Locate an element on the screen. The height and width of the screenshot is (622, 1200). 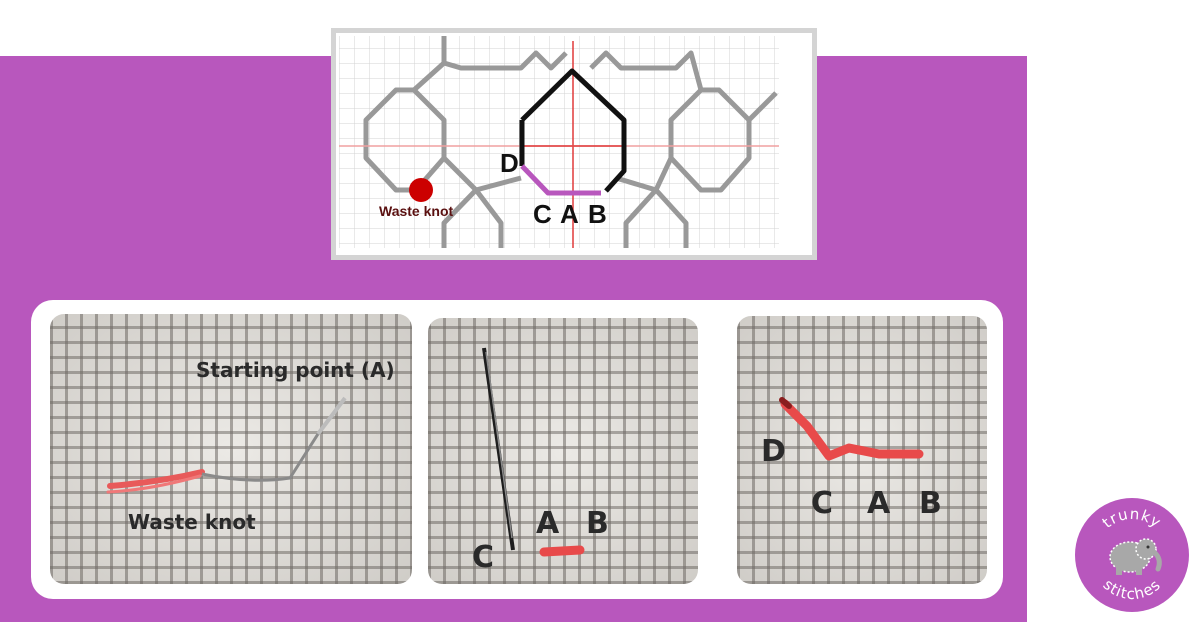
stitch-ab is located at coordinates (562, 551).